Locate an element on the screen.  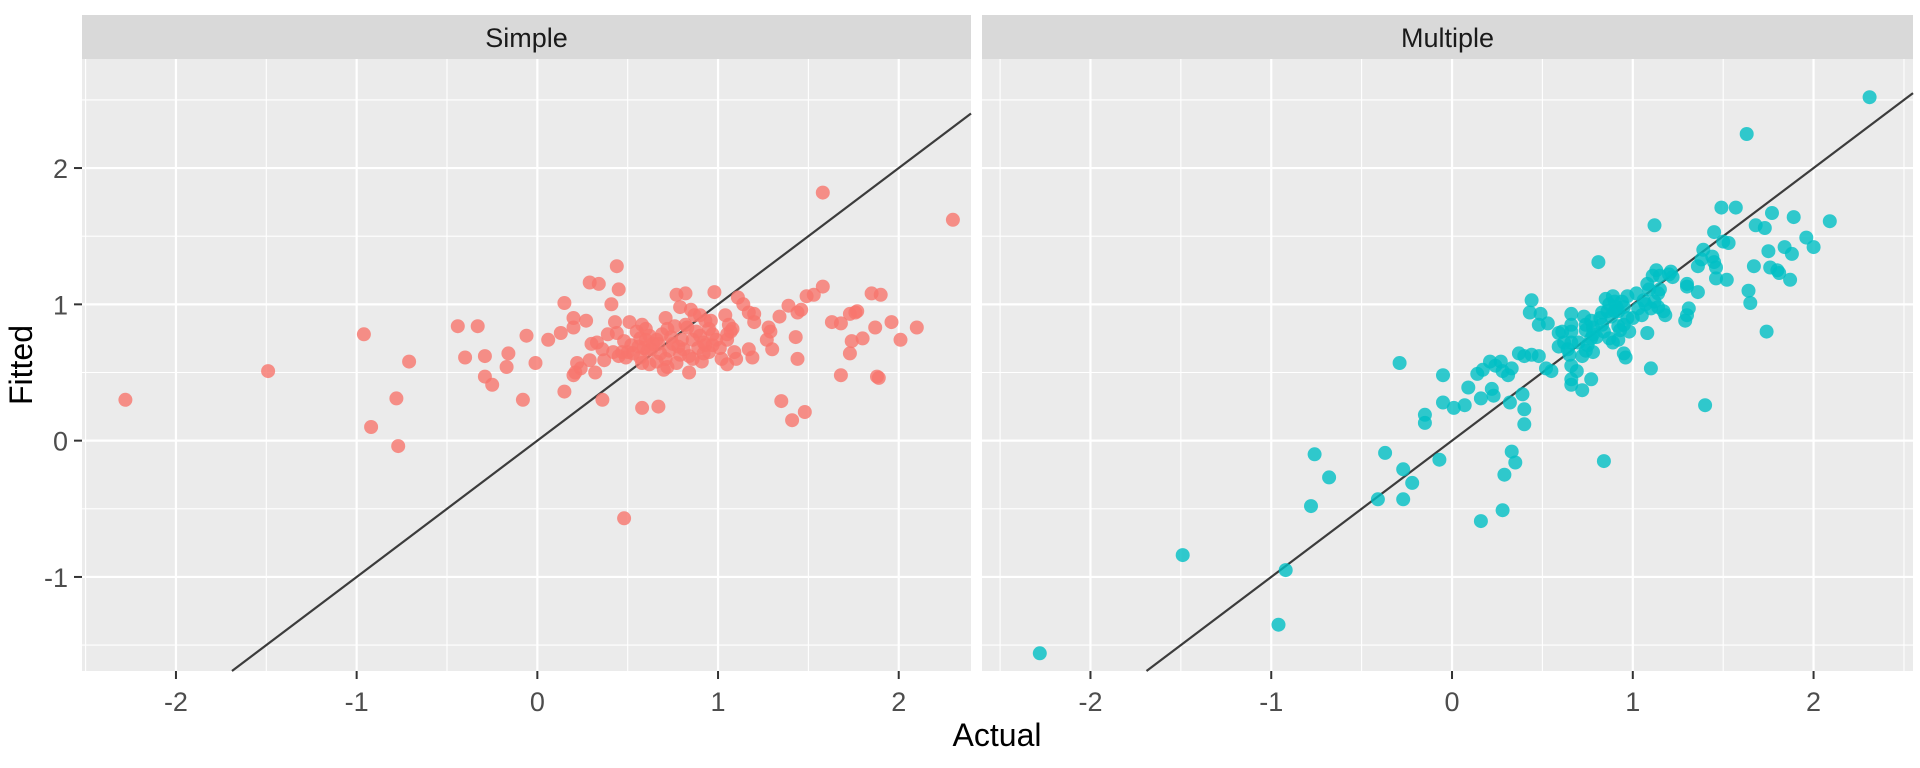
y-axis-title: Fitted is located at coordinates (21, 365).